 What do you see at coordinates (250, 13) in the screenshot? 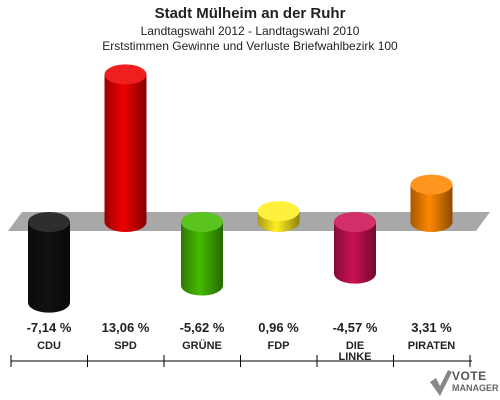
I see `chart-title: Stadt Mülheim an der Ruhr` at bounding box center [250, 13].